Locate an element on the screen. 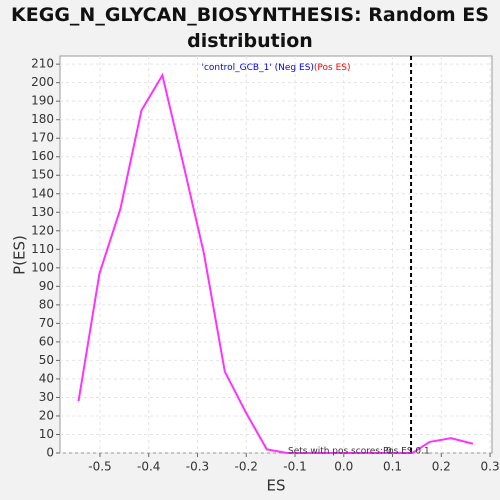  y-tick-label: 200 is located at coordinates (42, 82).